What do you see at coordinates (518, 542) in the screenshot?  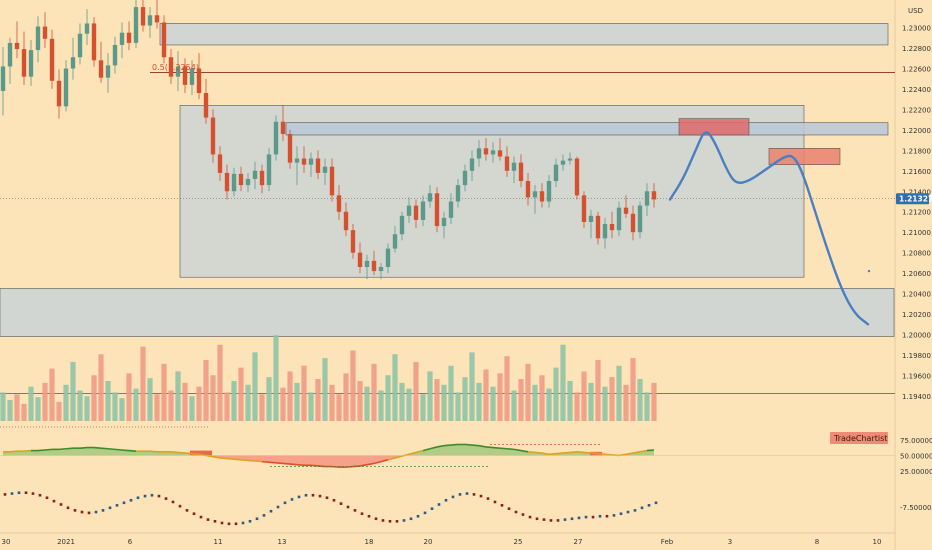 I see `time-tick-label: 25` at bounding box center [518, 542].